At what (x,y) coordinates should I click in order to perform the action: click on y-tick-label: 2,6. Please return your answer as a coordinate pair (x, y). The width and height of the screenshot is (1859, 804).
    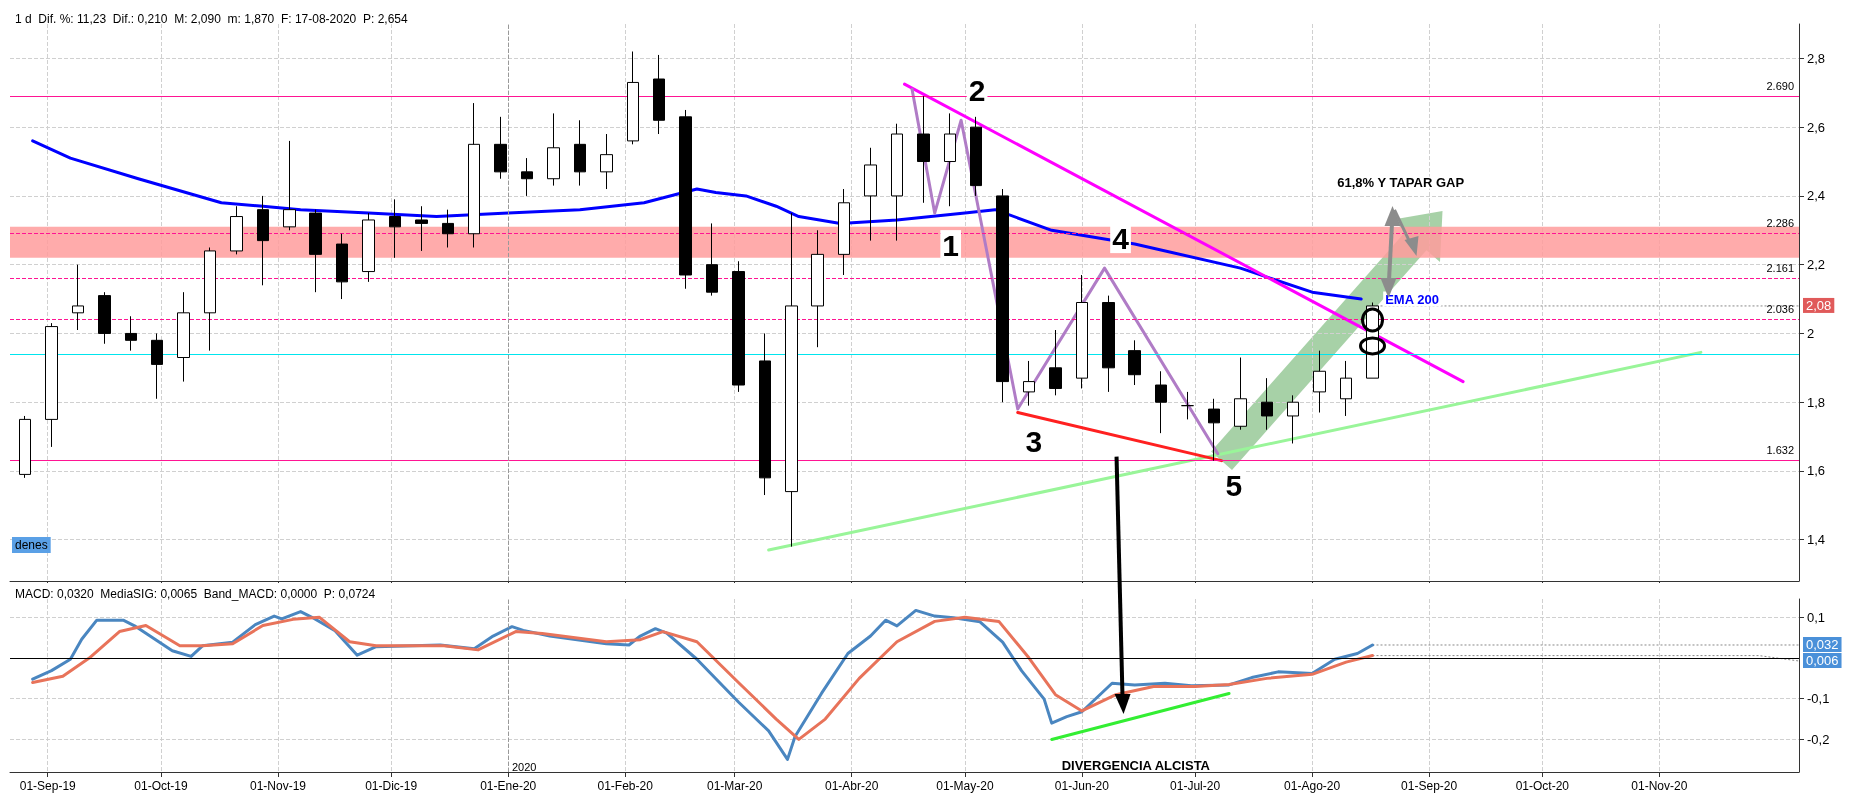
    Looking at the image, I should click on (1816, 127).